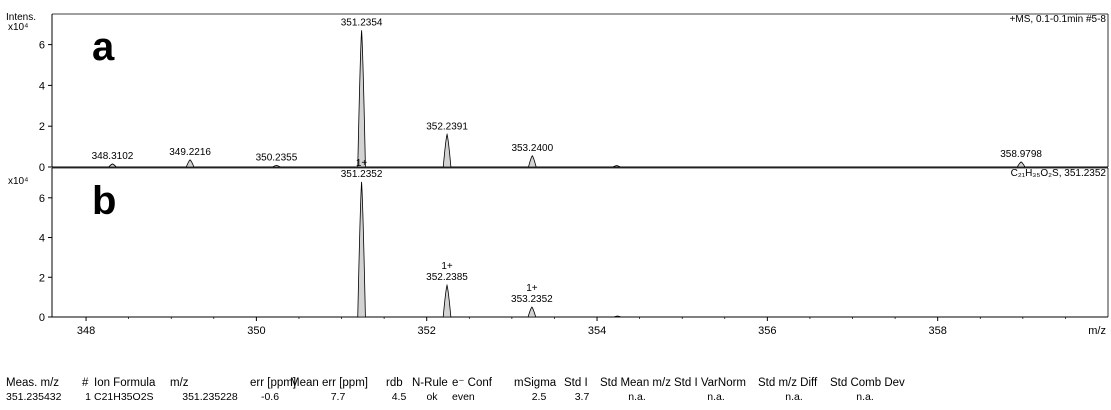 Image resolution: width=1111 pixels, height=410 pixels. What do you see at coordinates (1059, 173) in the screenshot?
I see `spectrum-header-text: C₂₁H₃₅O₂S, 351.2352` at bounding box center [1059, 173].